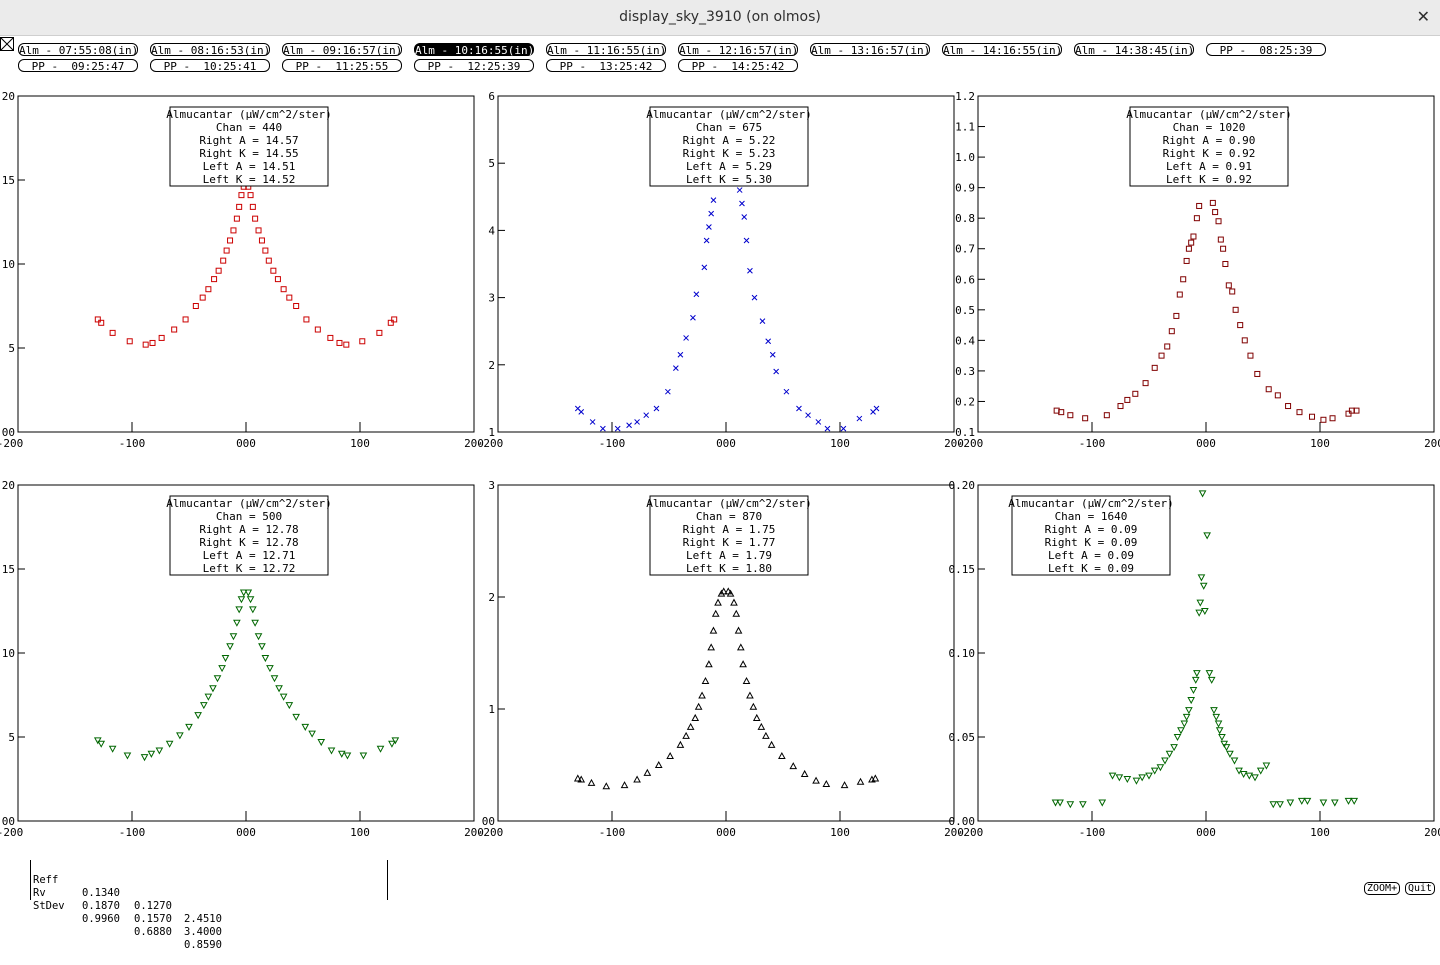  Describe the element at coordinates (203, 919) in the screenshot. I see `stats-value: 2.4510` at that location.